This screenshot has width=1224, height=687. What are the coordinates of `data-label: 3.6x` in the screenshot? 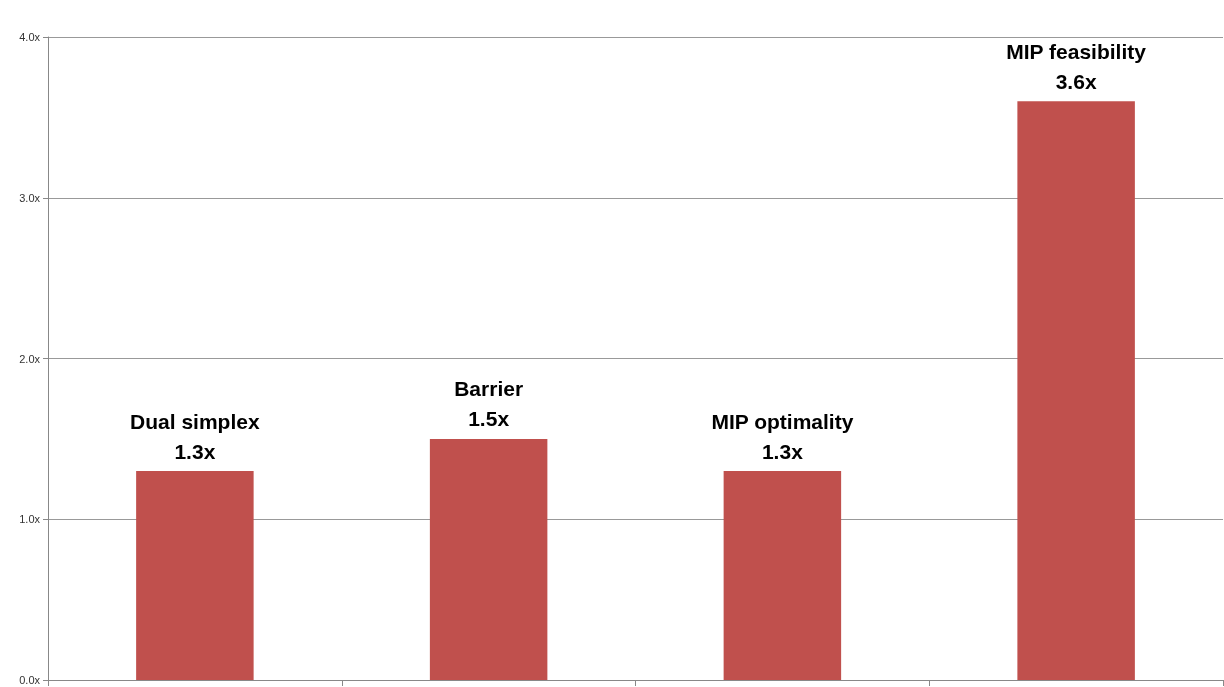 It's located at (1076, 81).